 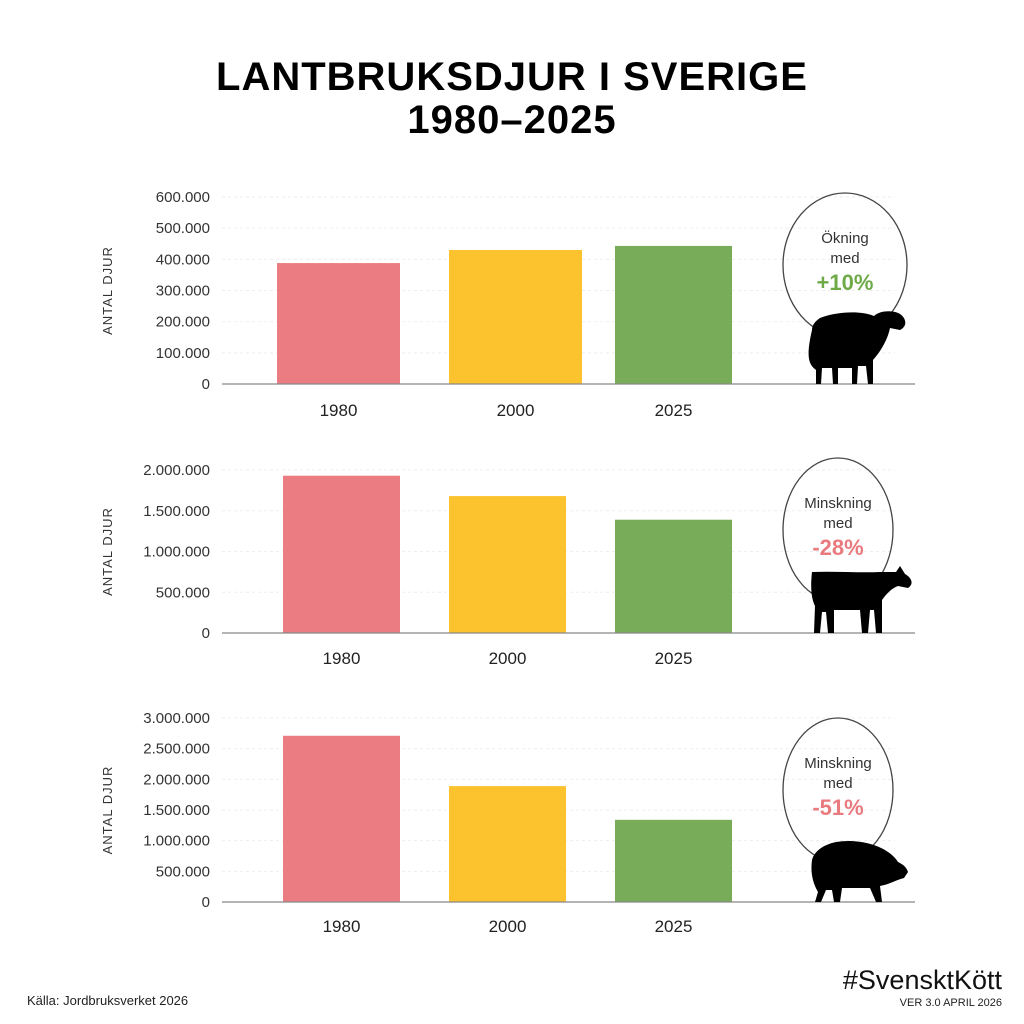 What do you see at coordinates (183, 197) in the screenshot?
I see `y-tick-label: 600.000` at bounding box center [183, 197].